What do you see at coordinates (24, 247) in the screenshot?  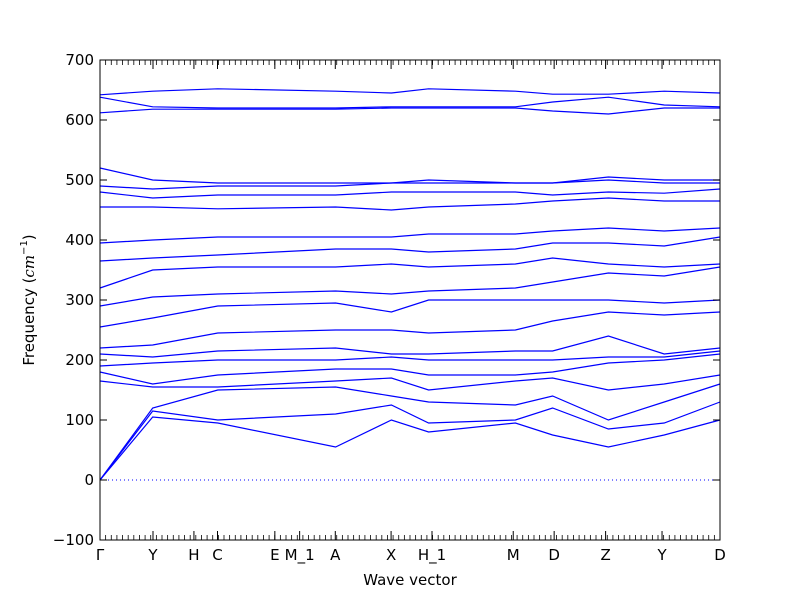 I see `y-axis-title-exponent: −1` at bounding box center [24, 247].